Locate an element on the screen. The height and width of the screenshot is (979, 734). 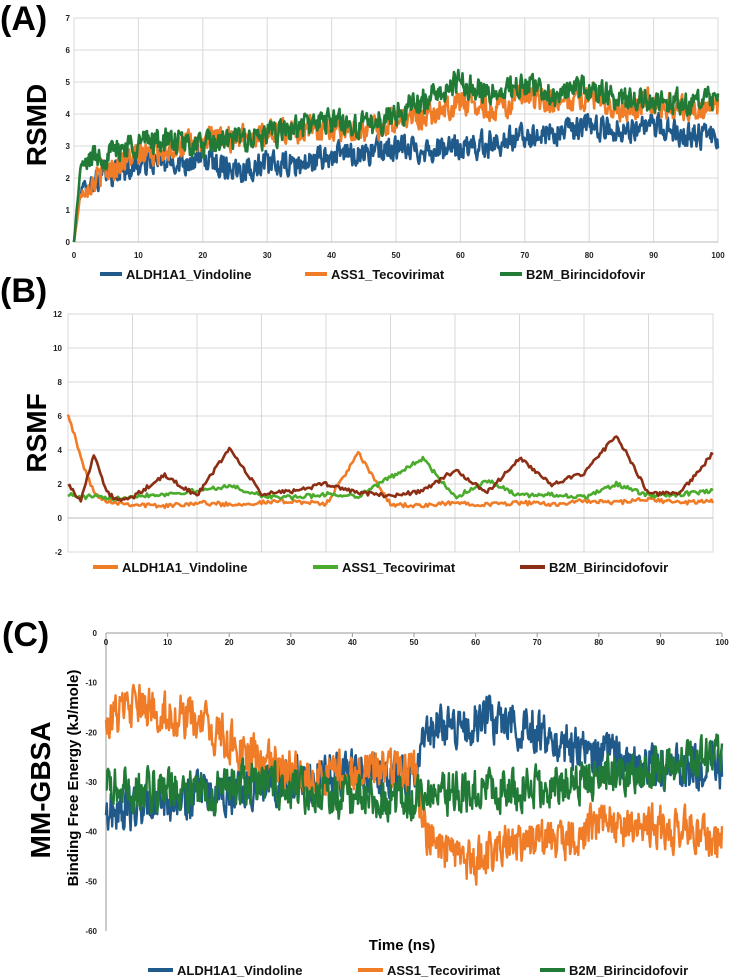
panel-c-x-axis-label: Time (ns) is located at coordinates (402, 945).